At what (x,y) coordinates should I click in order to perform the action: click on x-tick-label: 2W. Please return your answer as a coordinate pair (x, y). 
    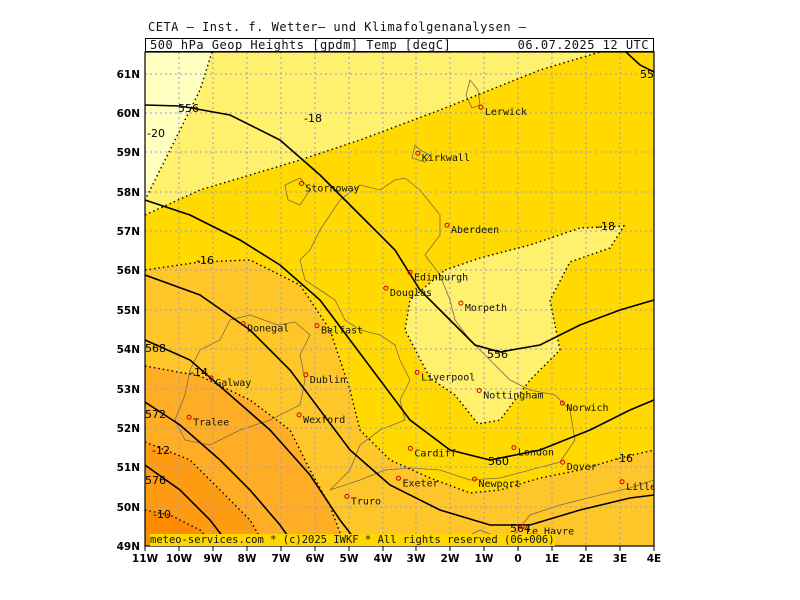
    Looking at the image, I should click on (450, 559).